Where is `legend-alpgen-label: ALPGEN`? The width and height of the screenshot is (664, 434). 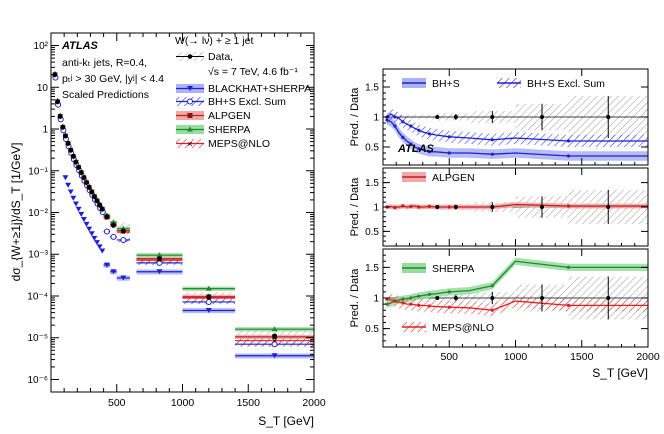 legend-alpgen-label: ALPGEN is located at coordinates (229, 116).